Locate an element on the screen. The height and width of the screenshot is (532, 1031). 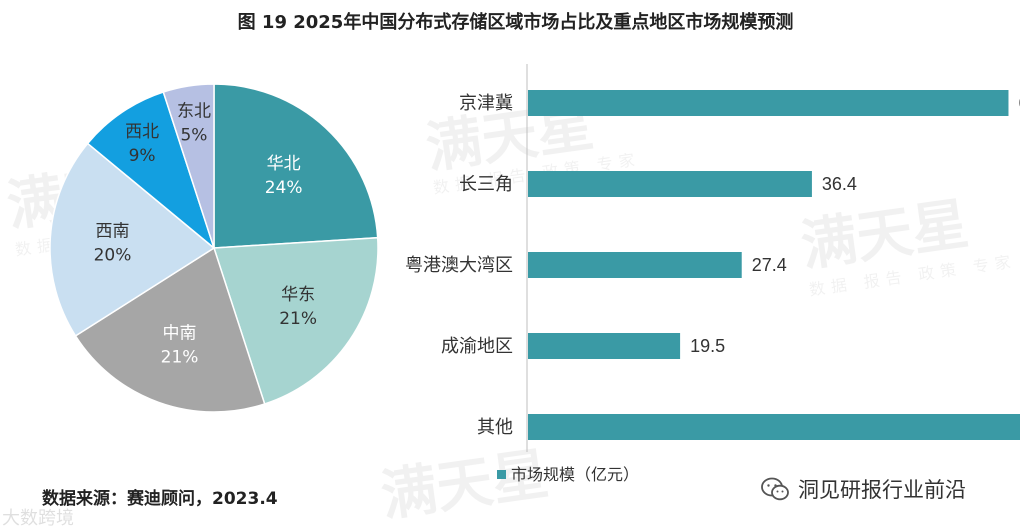
pie-slice-value: 9% is located at coordinates (142, 156).